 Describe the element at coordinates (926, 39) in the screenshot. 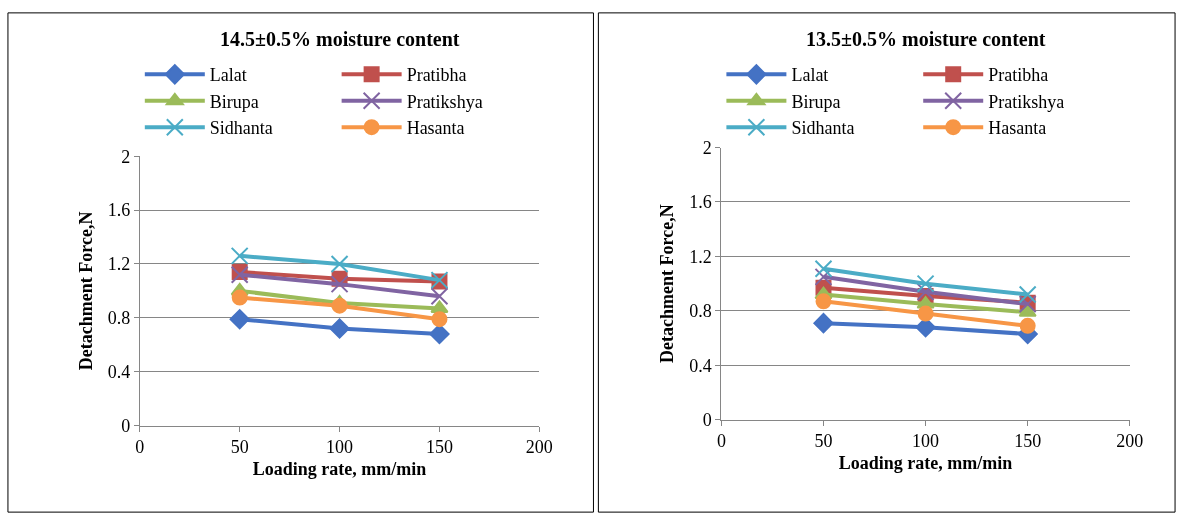

I see `chart-title: 13.5±0.5% moisture content` at that location.